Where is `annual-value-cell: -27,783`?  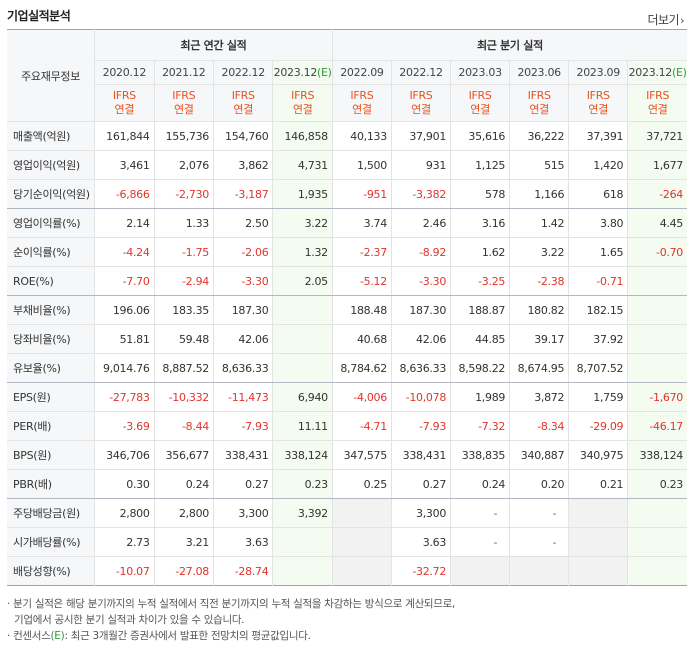
annual-value-cell: -27,783 is located at coordinates (124, 397).